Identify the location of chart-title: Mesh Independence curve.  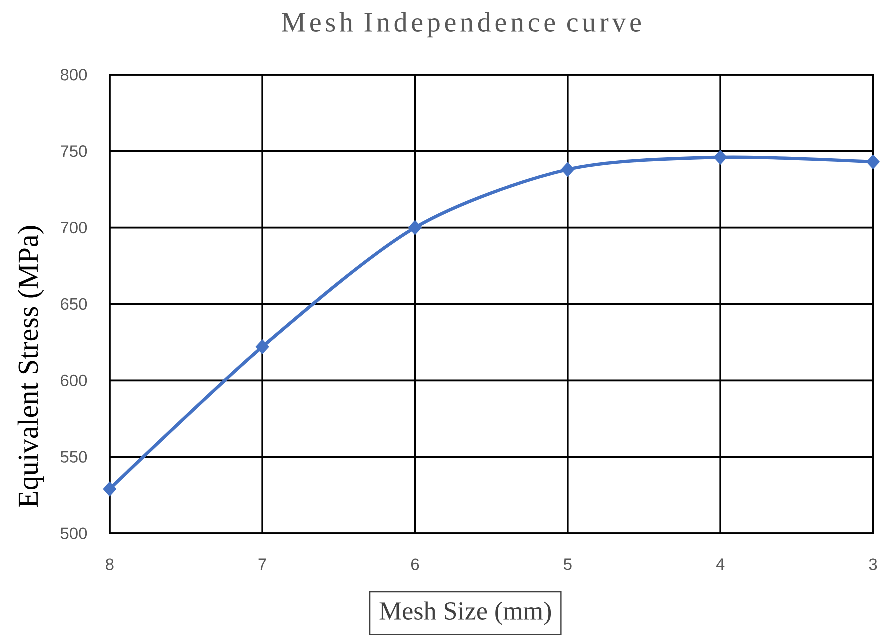
(461, 25).